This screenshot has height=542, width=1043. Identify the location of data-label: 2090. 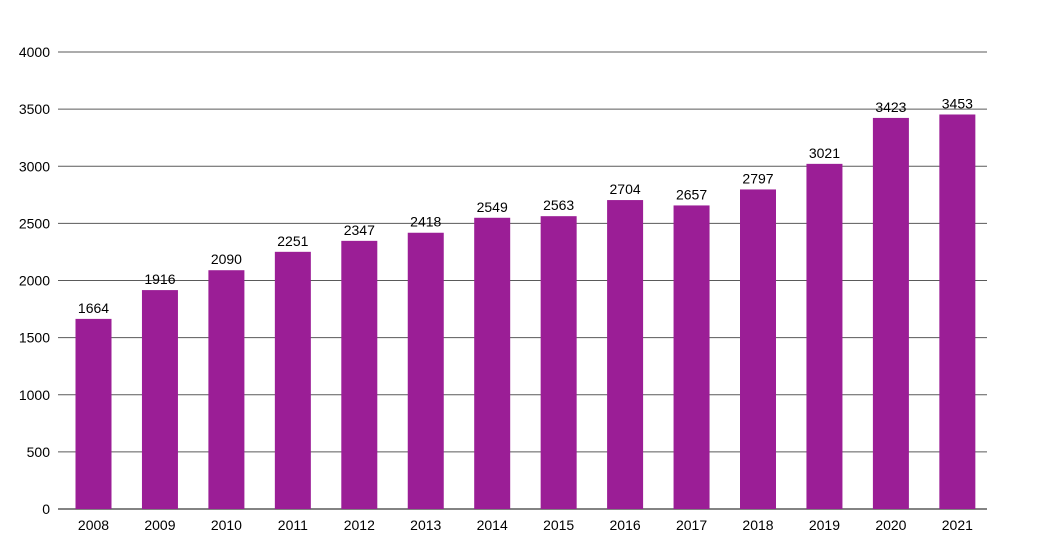
(226, 259).